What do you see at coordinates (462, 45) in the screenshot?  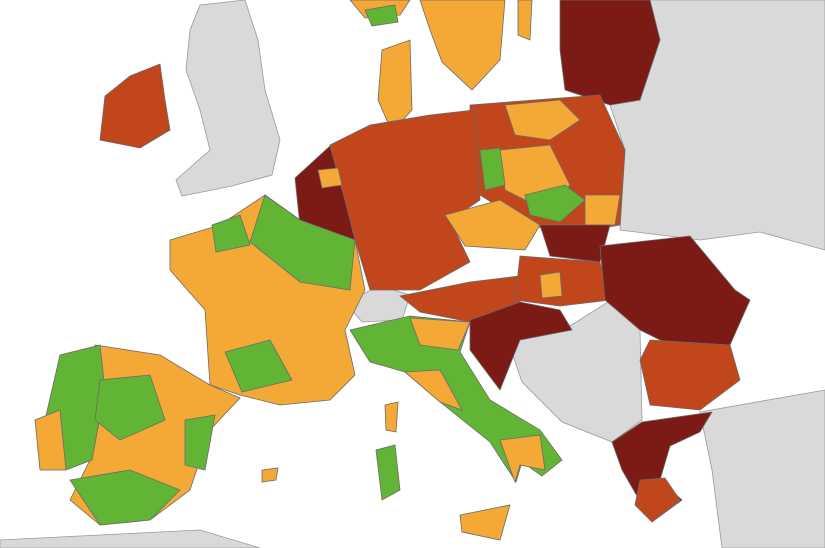 I see `sweden` at bounding box center [462, 45].